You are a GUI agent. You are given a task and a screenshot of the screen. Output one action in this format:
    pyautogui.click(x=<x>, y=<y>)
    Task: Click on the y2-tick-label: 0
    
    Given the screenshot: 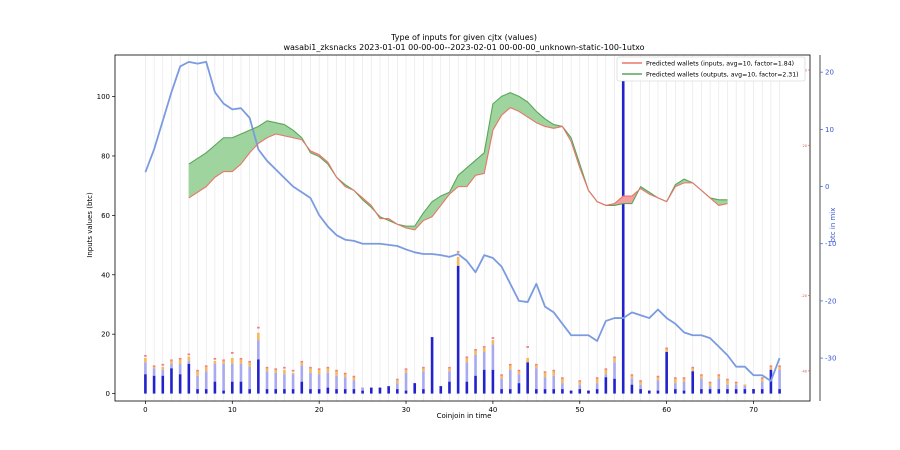 What is the action you would take?
    pyautogui.click(x=827, y=187)
    